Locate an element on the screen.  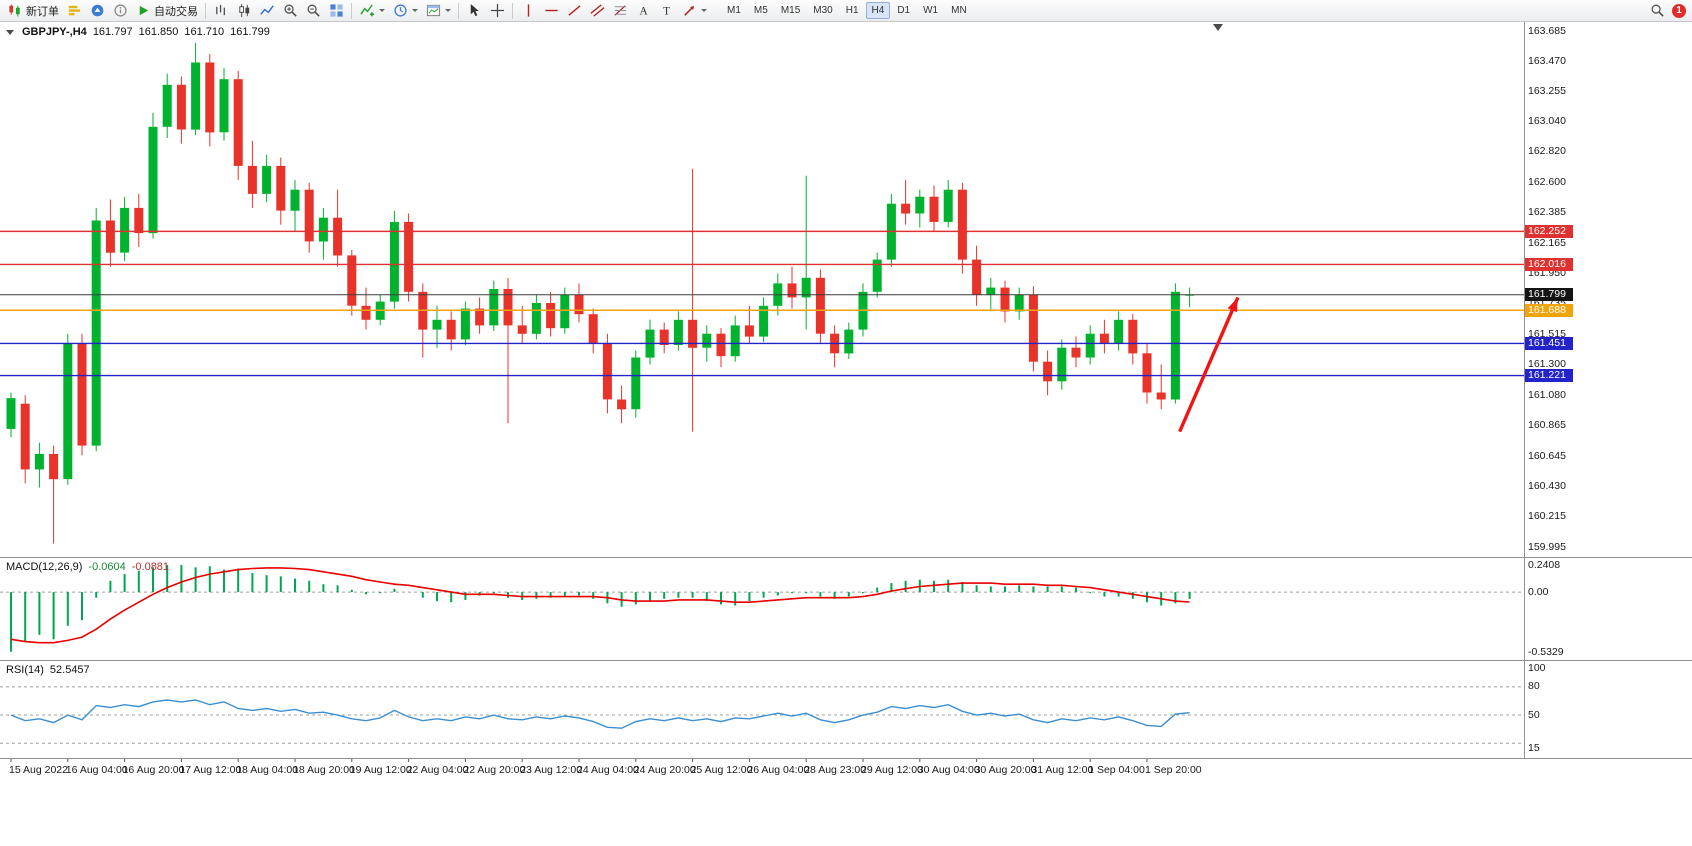
algo-trading-play-icon is located at coordinates (143, 11).